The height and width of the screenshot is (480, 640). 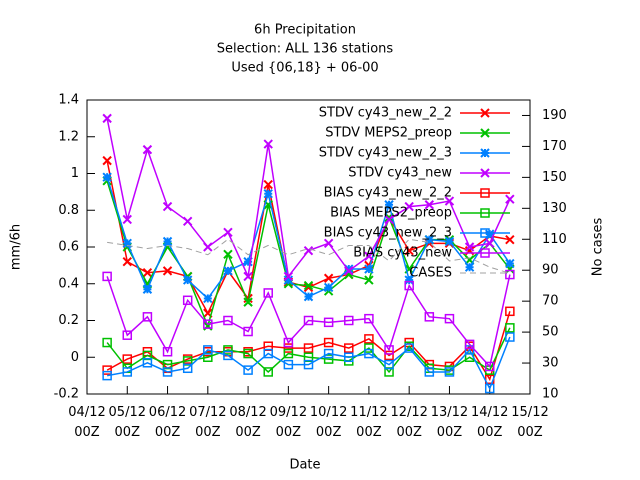 What do you see at coordinates (598, 247) in the screenshot?
I see `y2-axis-label: No cases` at bounding box center [598, 247].